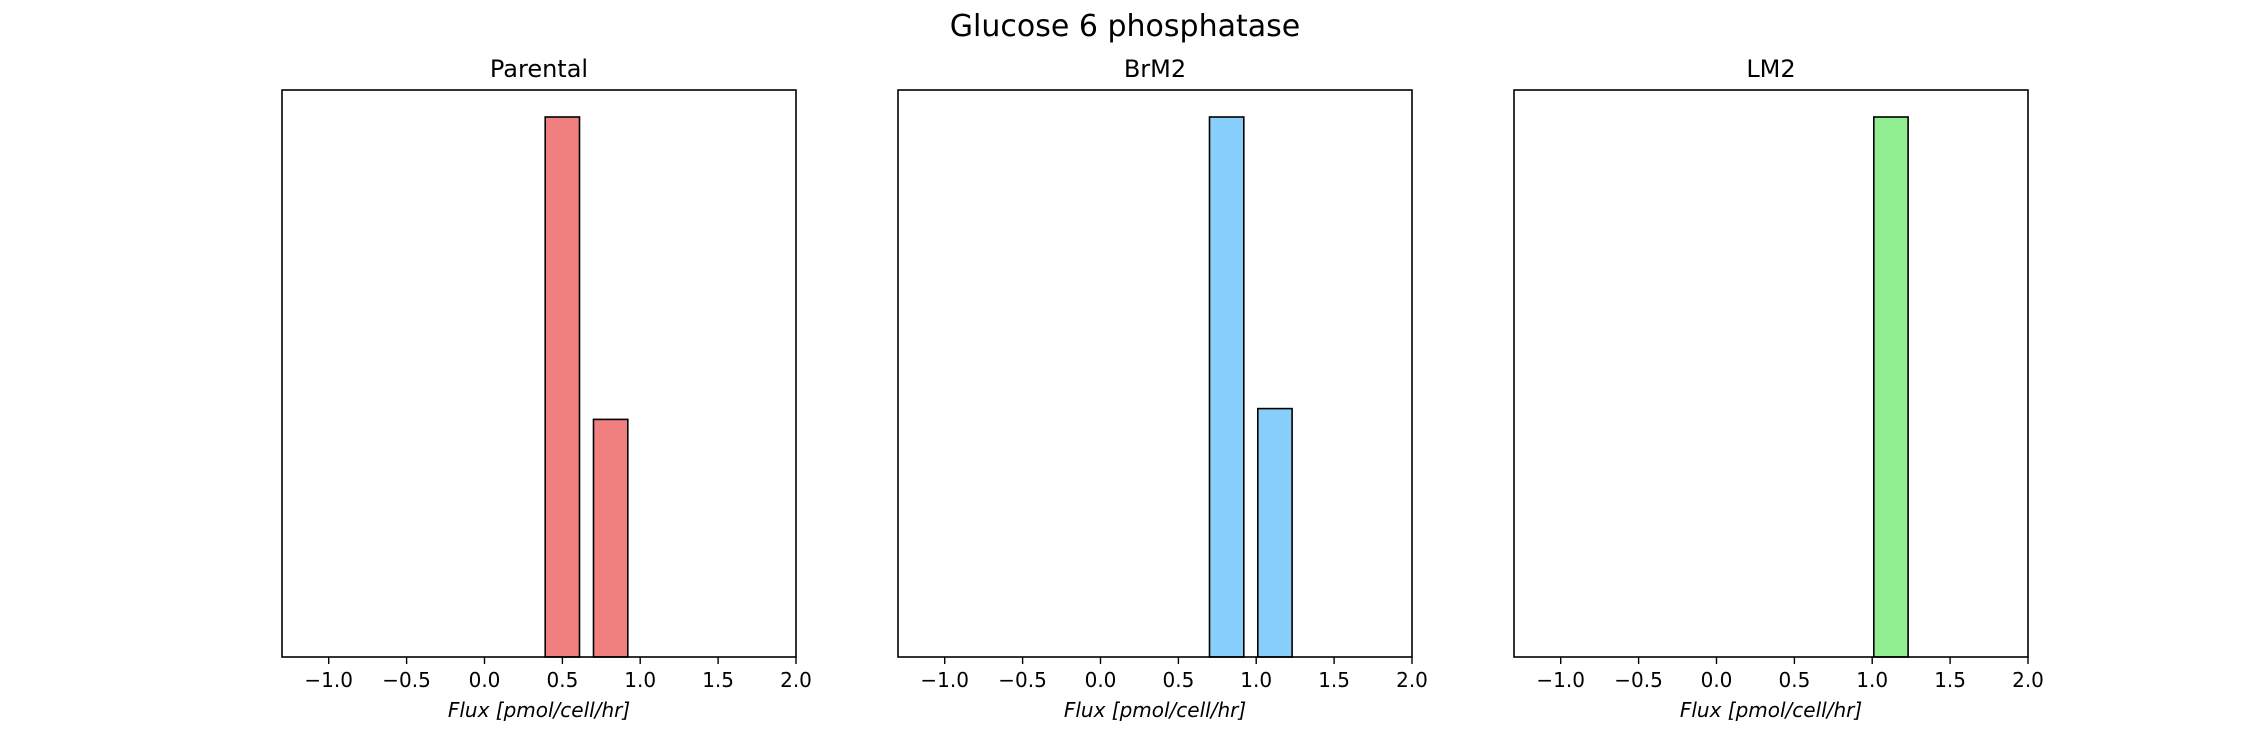 The height and width of the screenshot is (750, 2250). What do you see at coordinates (539, 69) in the screenshot?
I see `panel-title: Parental` at bounding box center [539, 69].